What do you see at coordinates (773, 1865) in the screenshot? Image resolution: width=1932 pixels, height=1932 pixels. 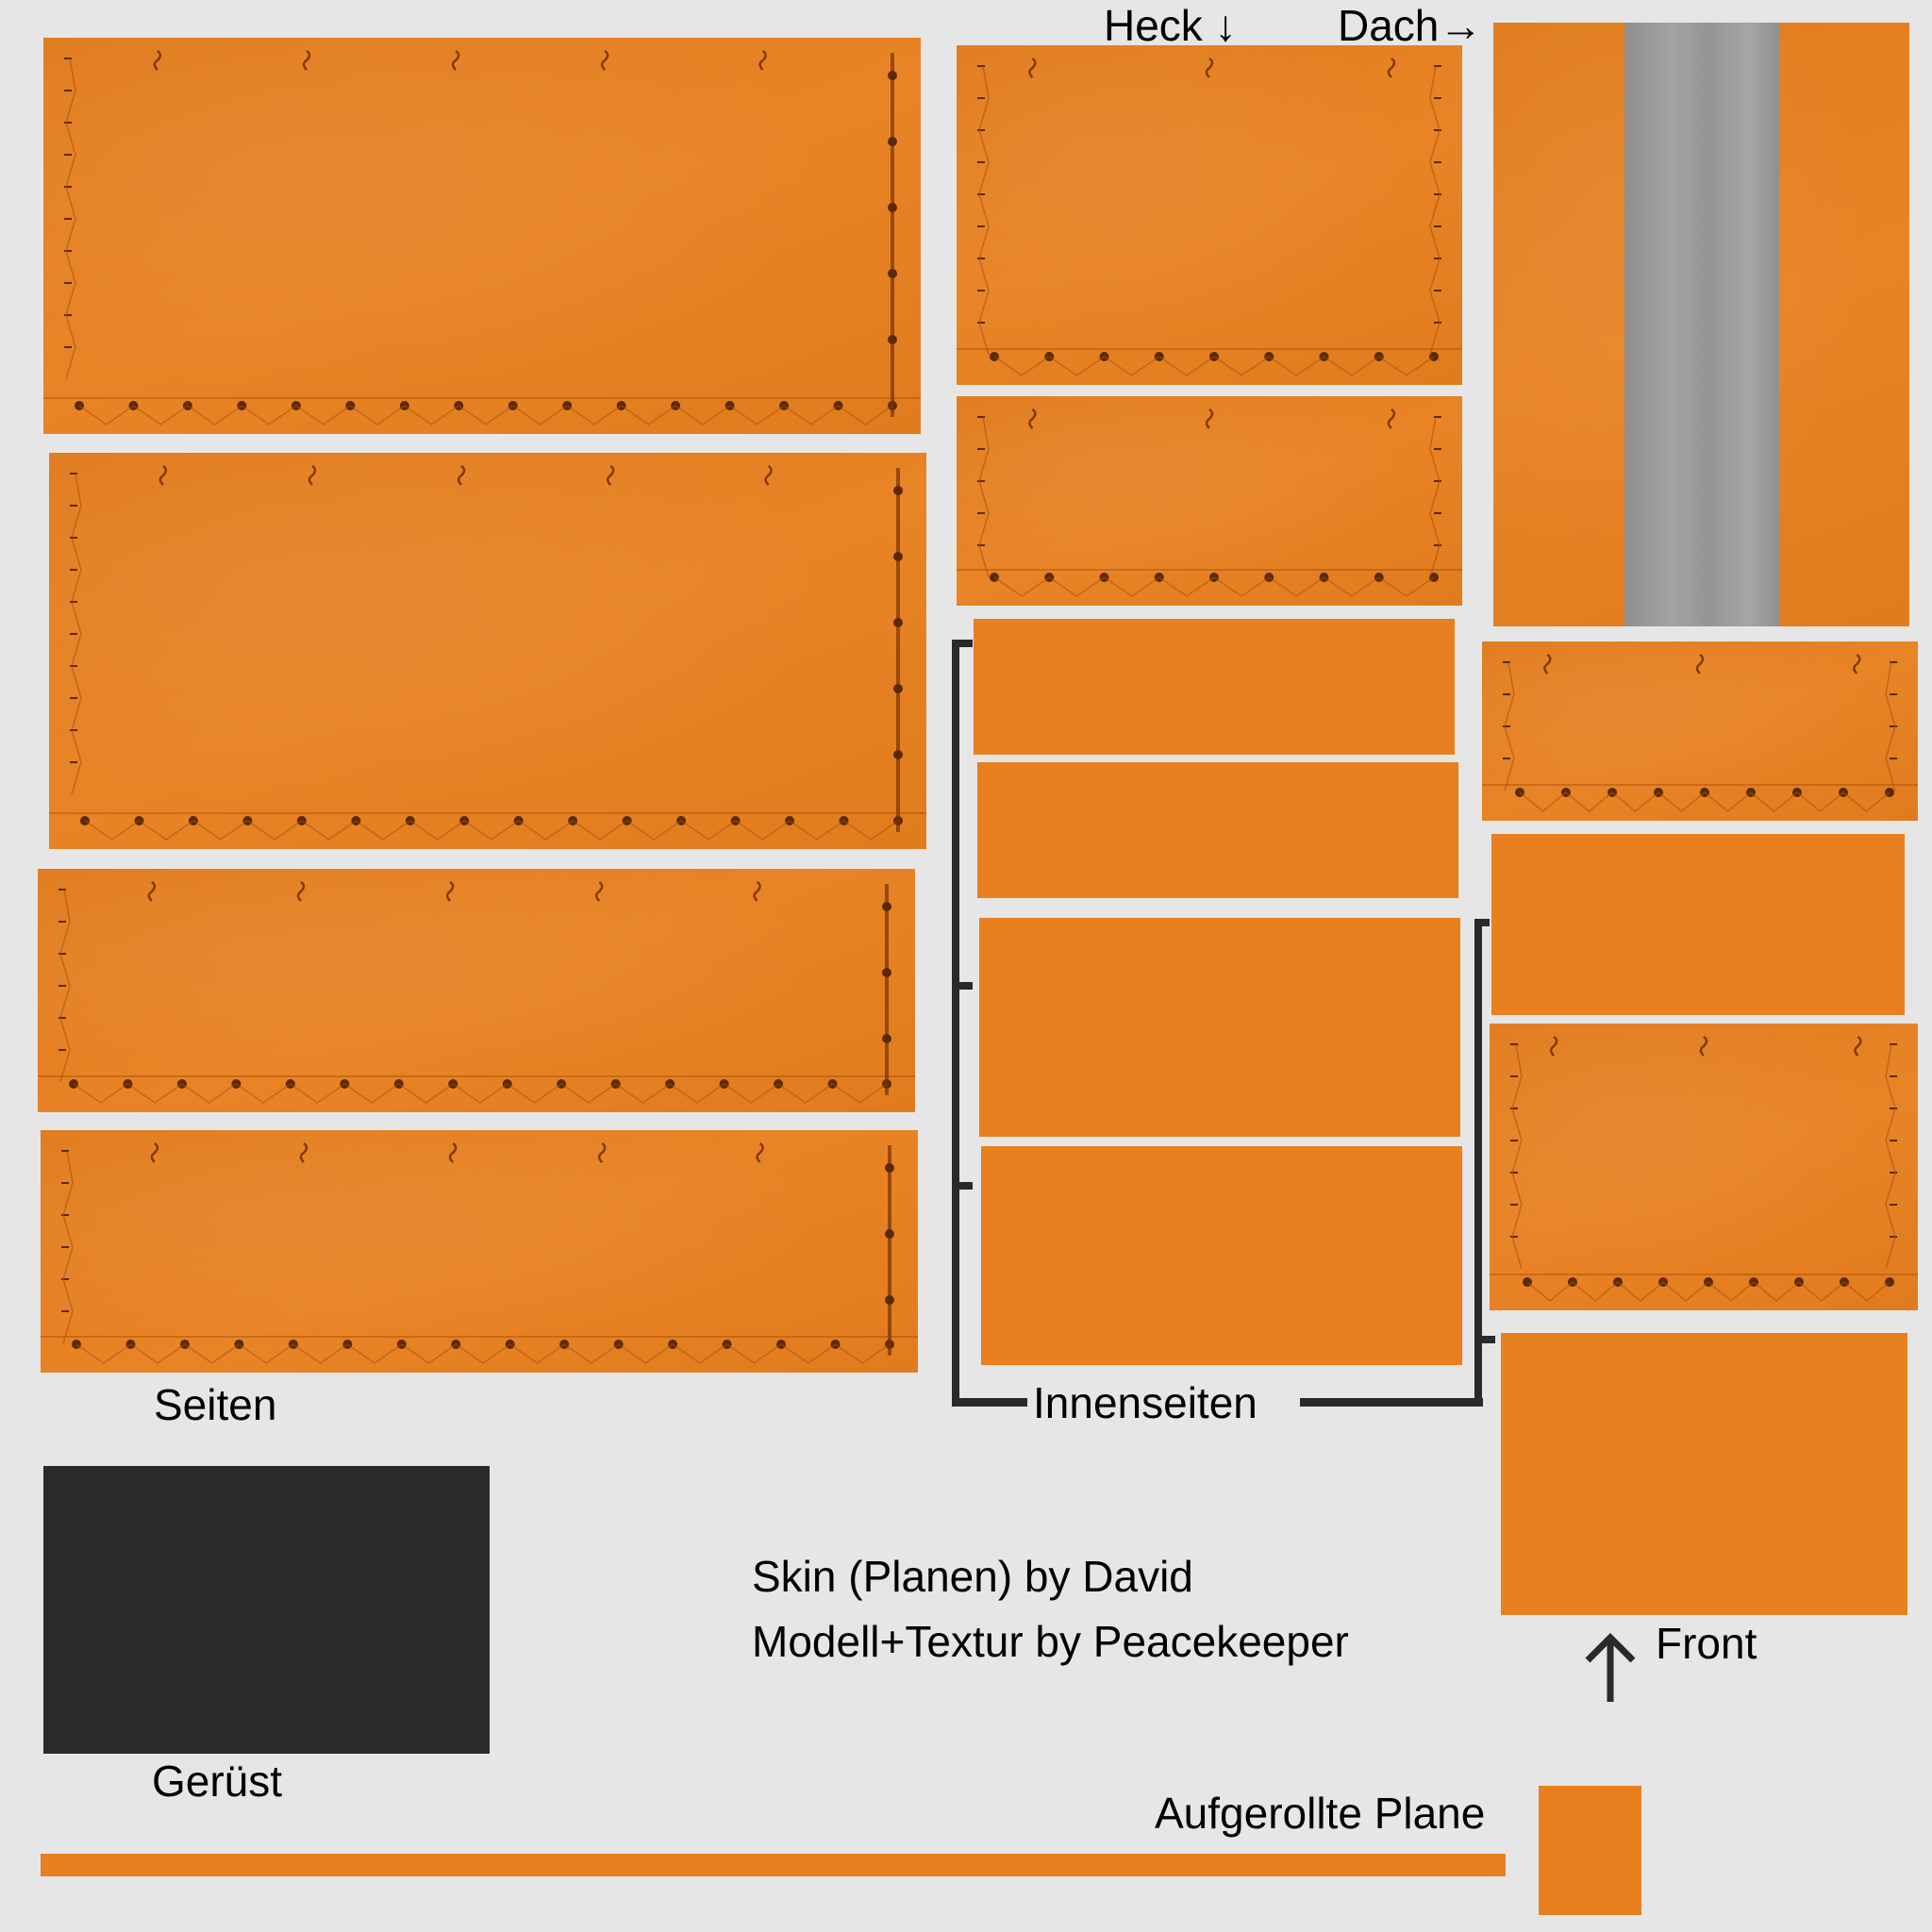 I see `rolled-tarp-strip` at bounding box center [773, 1865].